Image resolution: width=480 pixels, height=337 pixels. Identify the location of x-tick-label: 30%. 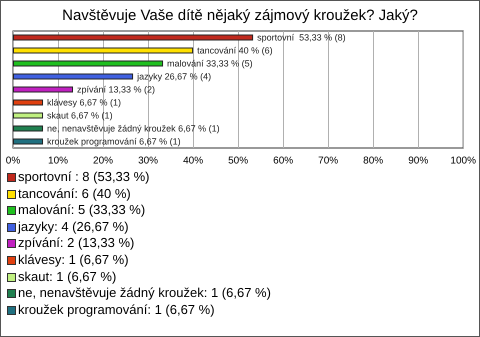
(148, 161).